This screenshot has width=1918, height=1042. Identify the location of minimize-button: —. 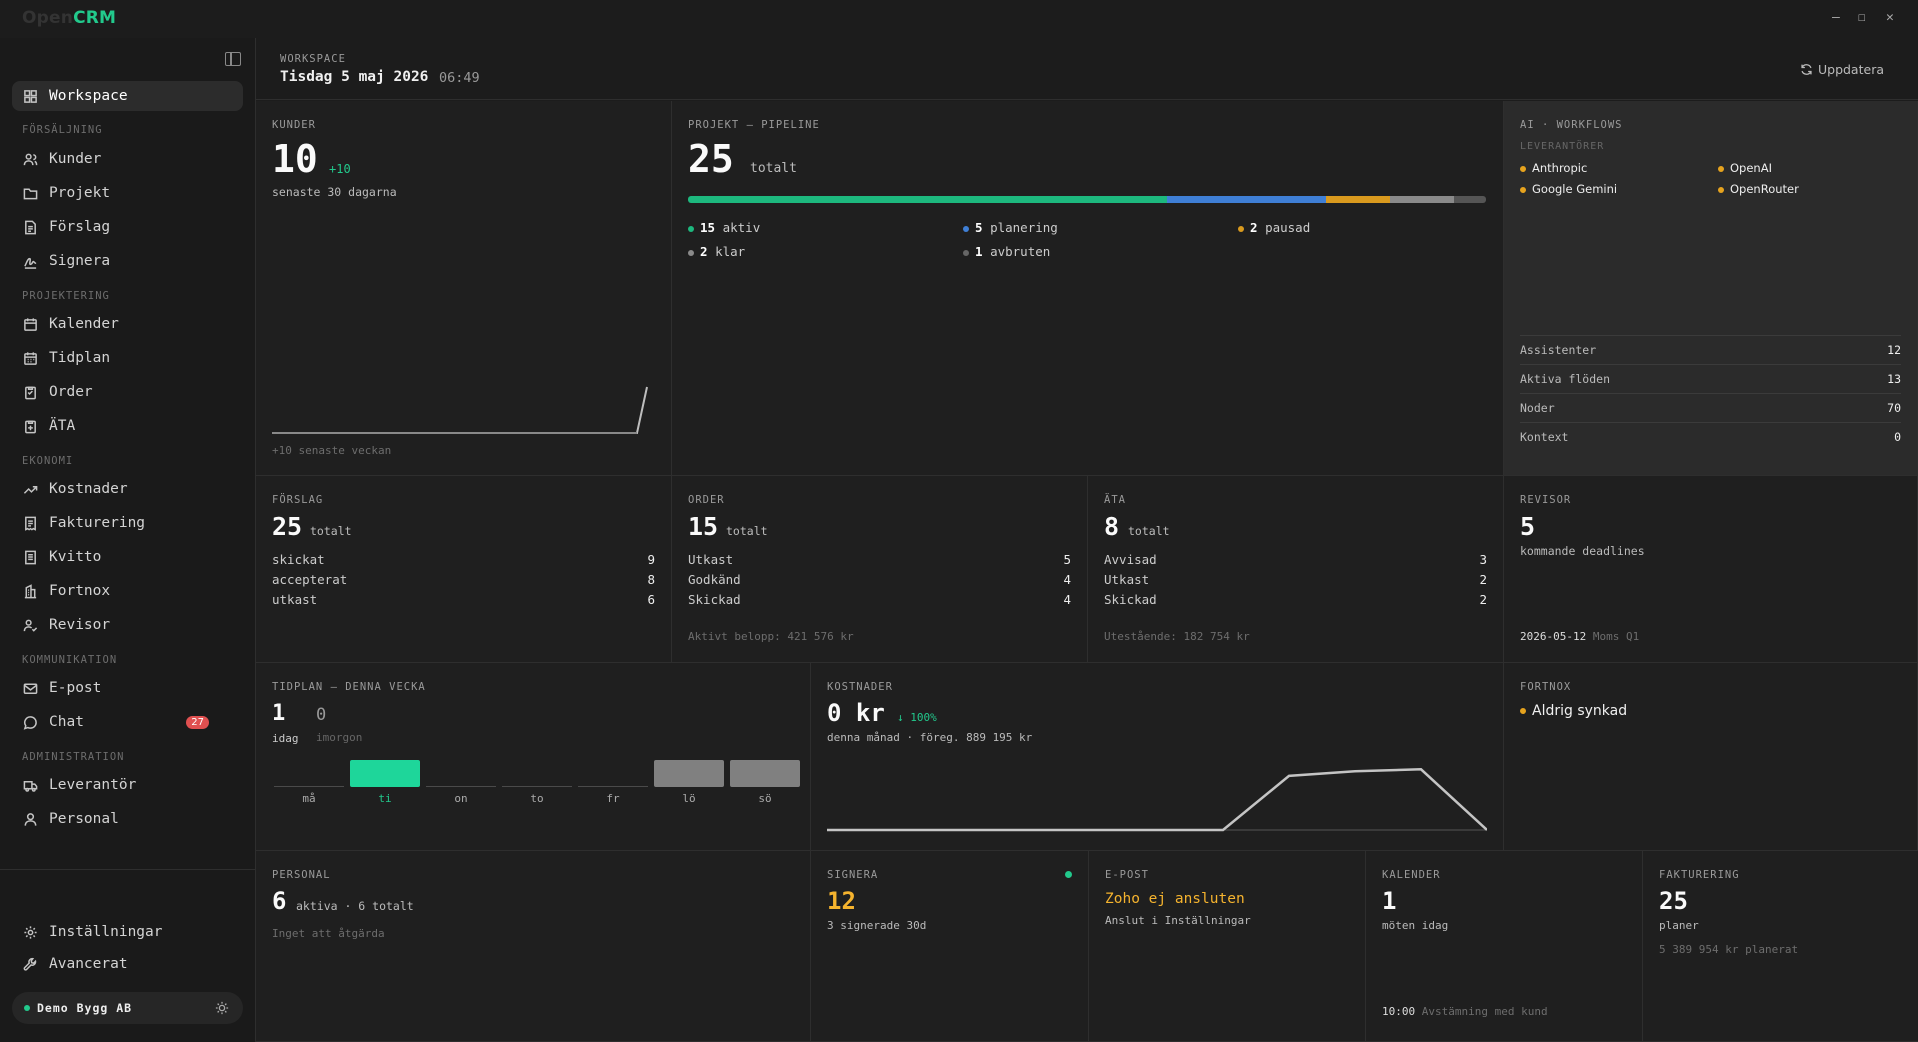
(1836, 17).